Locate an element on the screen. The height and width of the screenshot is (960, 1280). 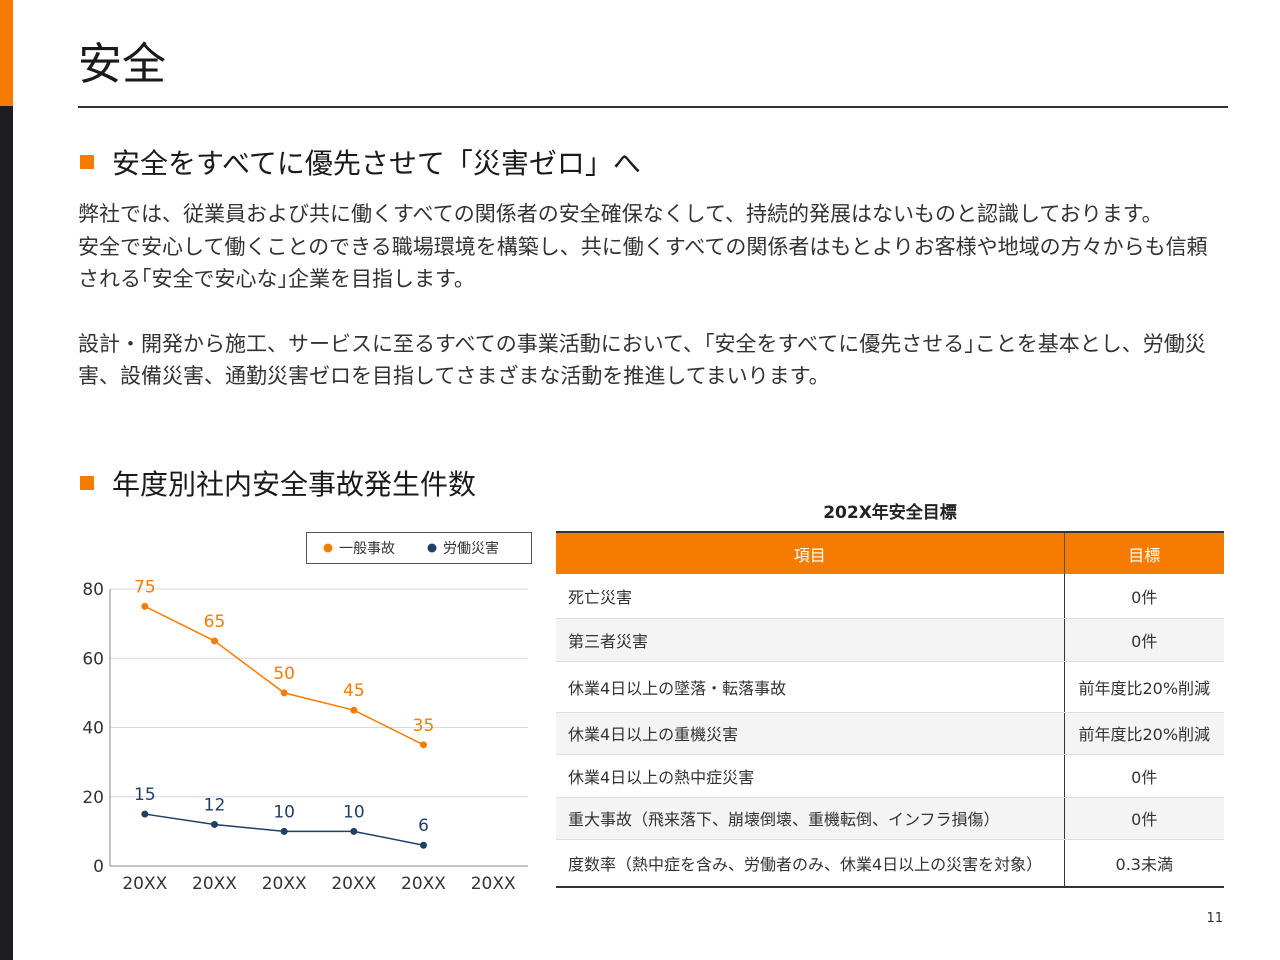
y-tick-label: 0 is located at coordinates (98, 867).